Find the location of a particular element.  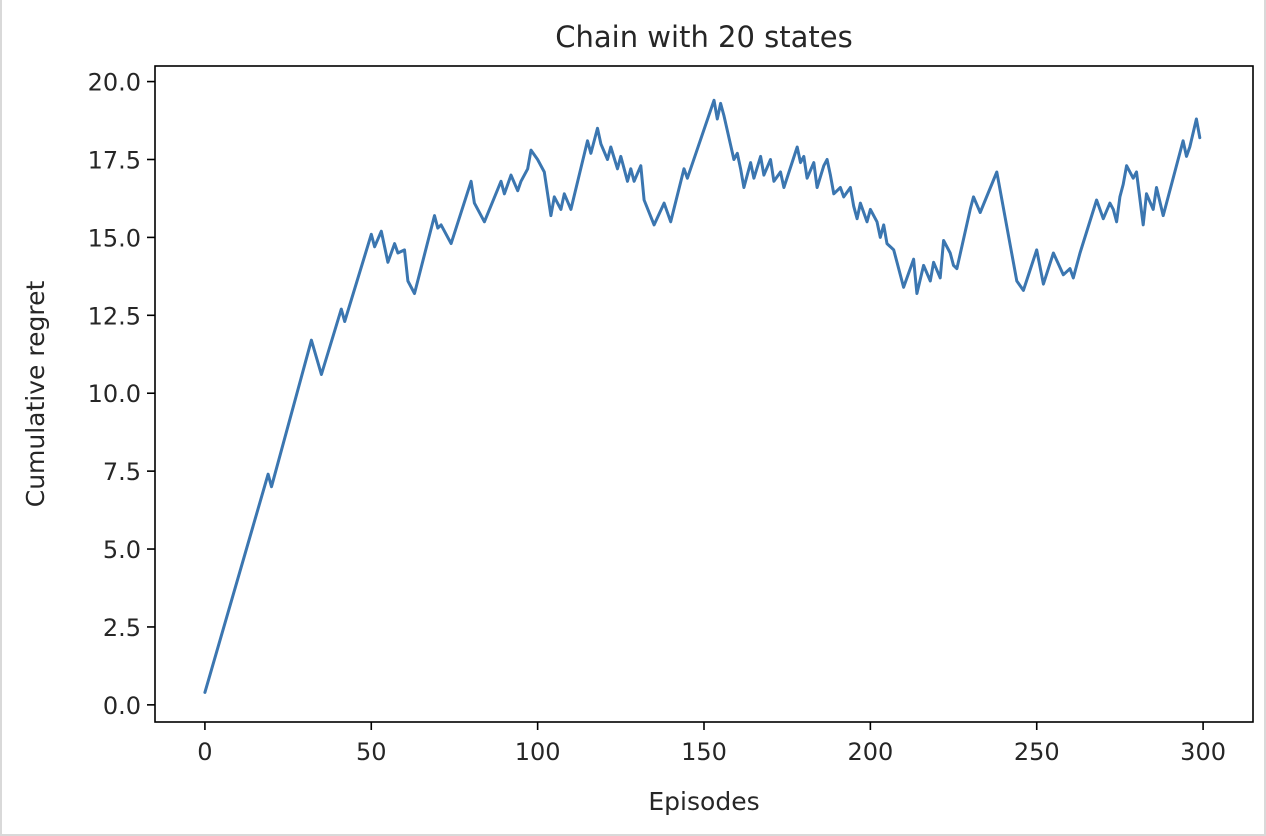

y-tick-label: 15.0 is located at coordinates (114, 238).